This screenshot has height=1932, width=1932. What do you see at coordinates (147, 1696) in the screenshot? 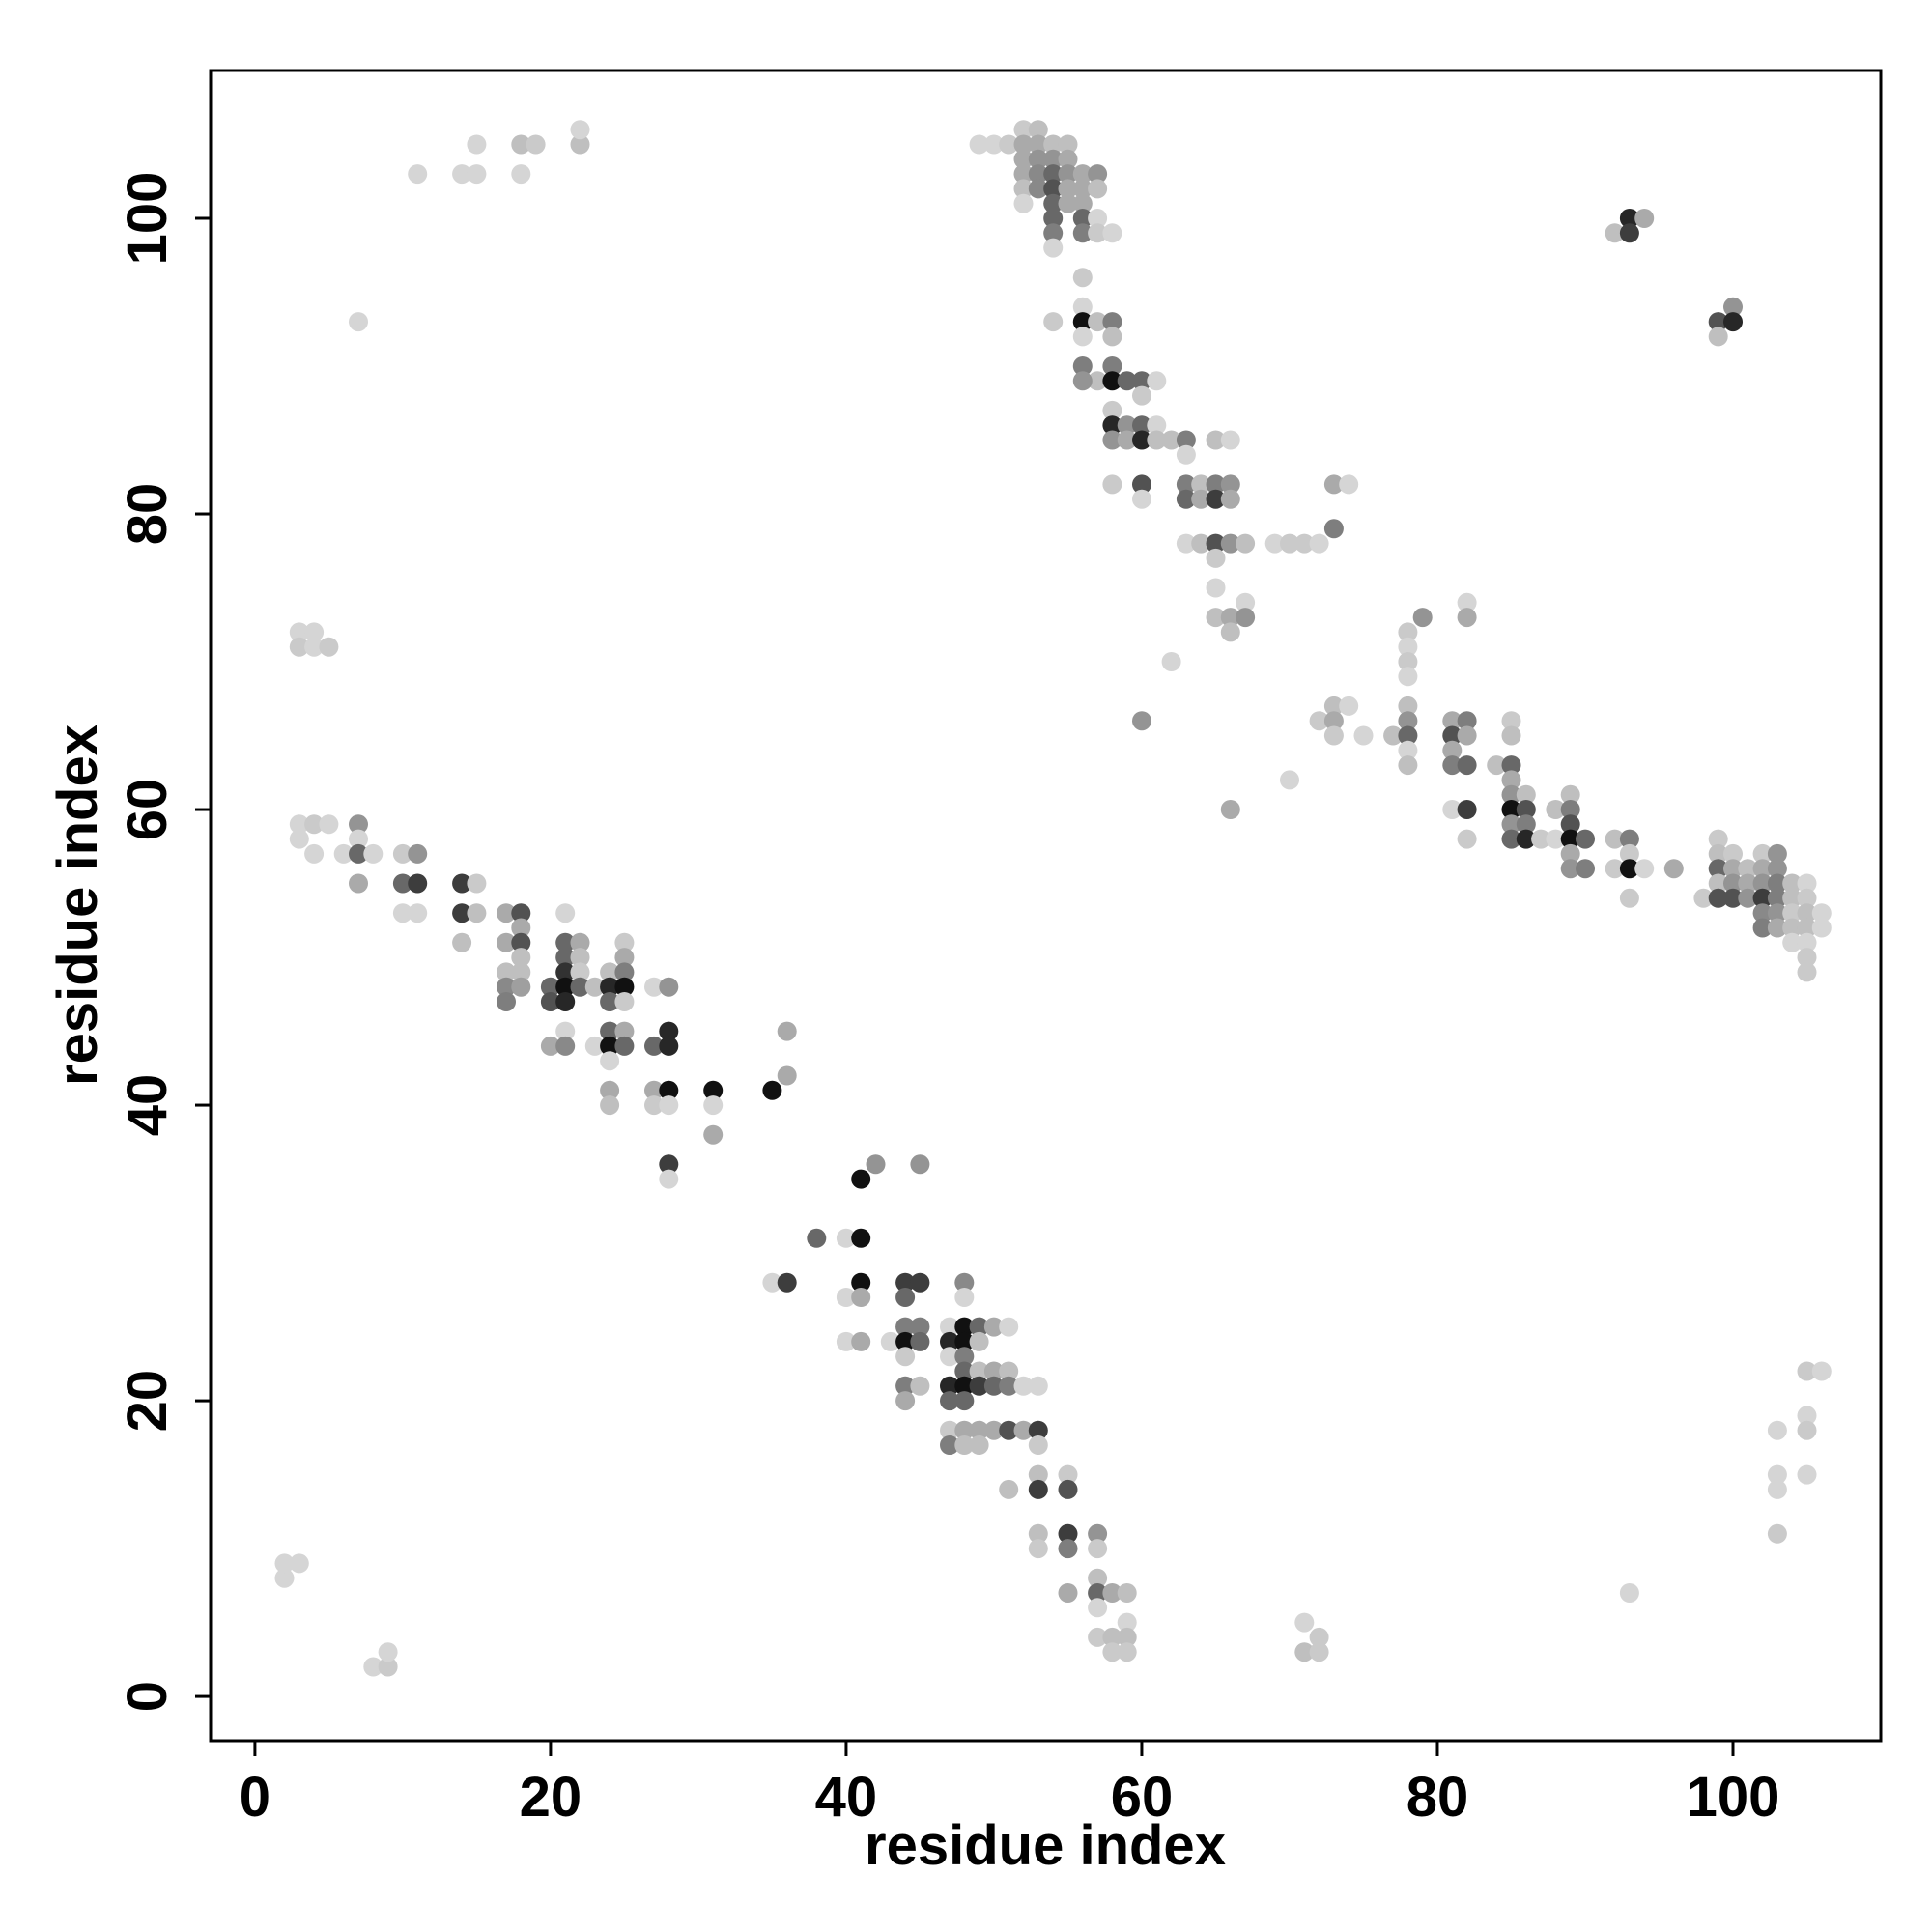
I see `y-tick-label: 0` at bounding box center [147, 1696].